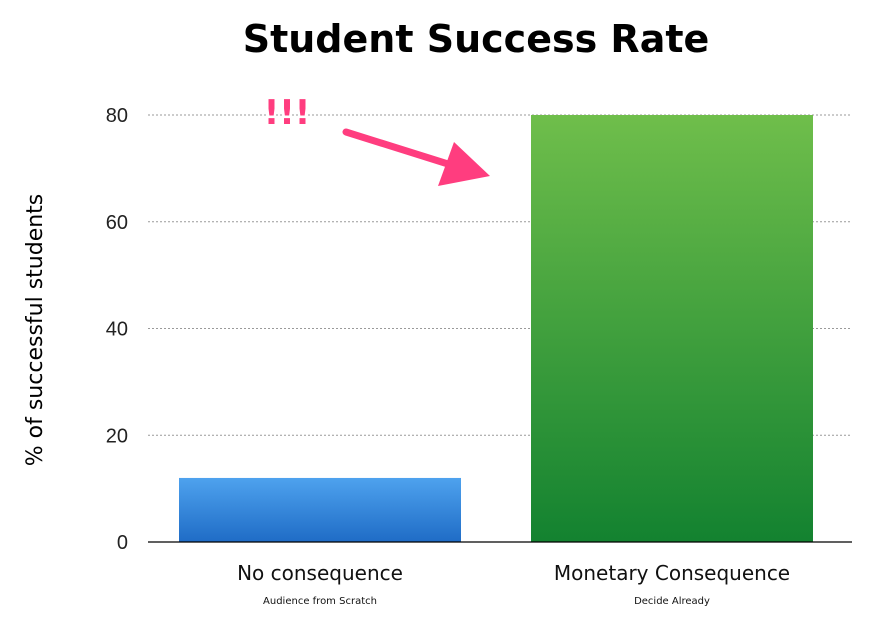 This screenshot has width=878, height=623. I want to click on y-tick-label: 40, so click(117, 330).